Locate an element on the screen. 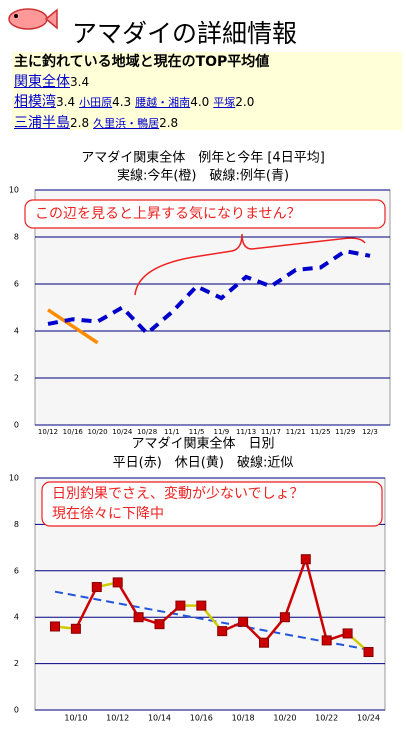 The height and width of the screenshot is (738, 406). x-tick-label: 10/14 is located at coordinates (159, 718).